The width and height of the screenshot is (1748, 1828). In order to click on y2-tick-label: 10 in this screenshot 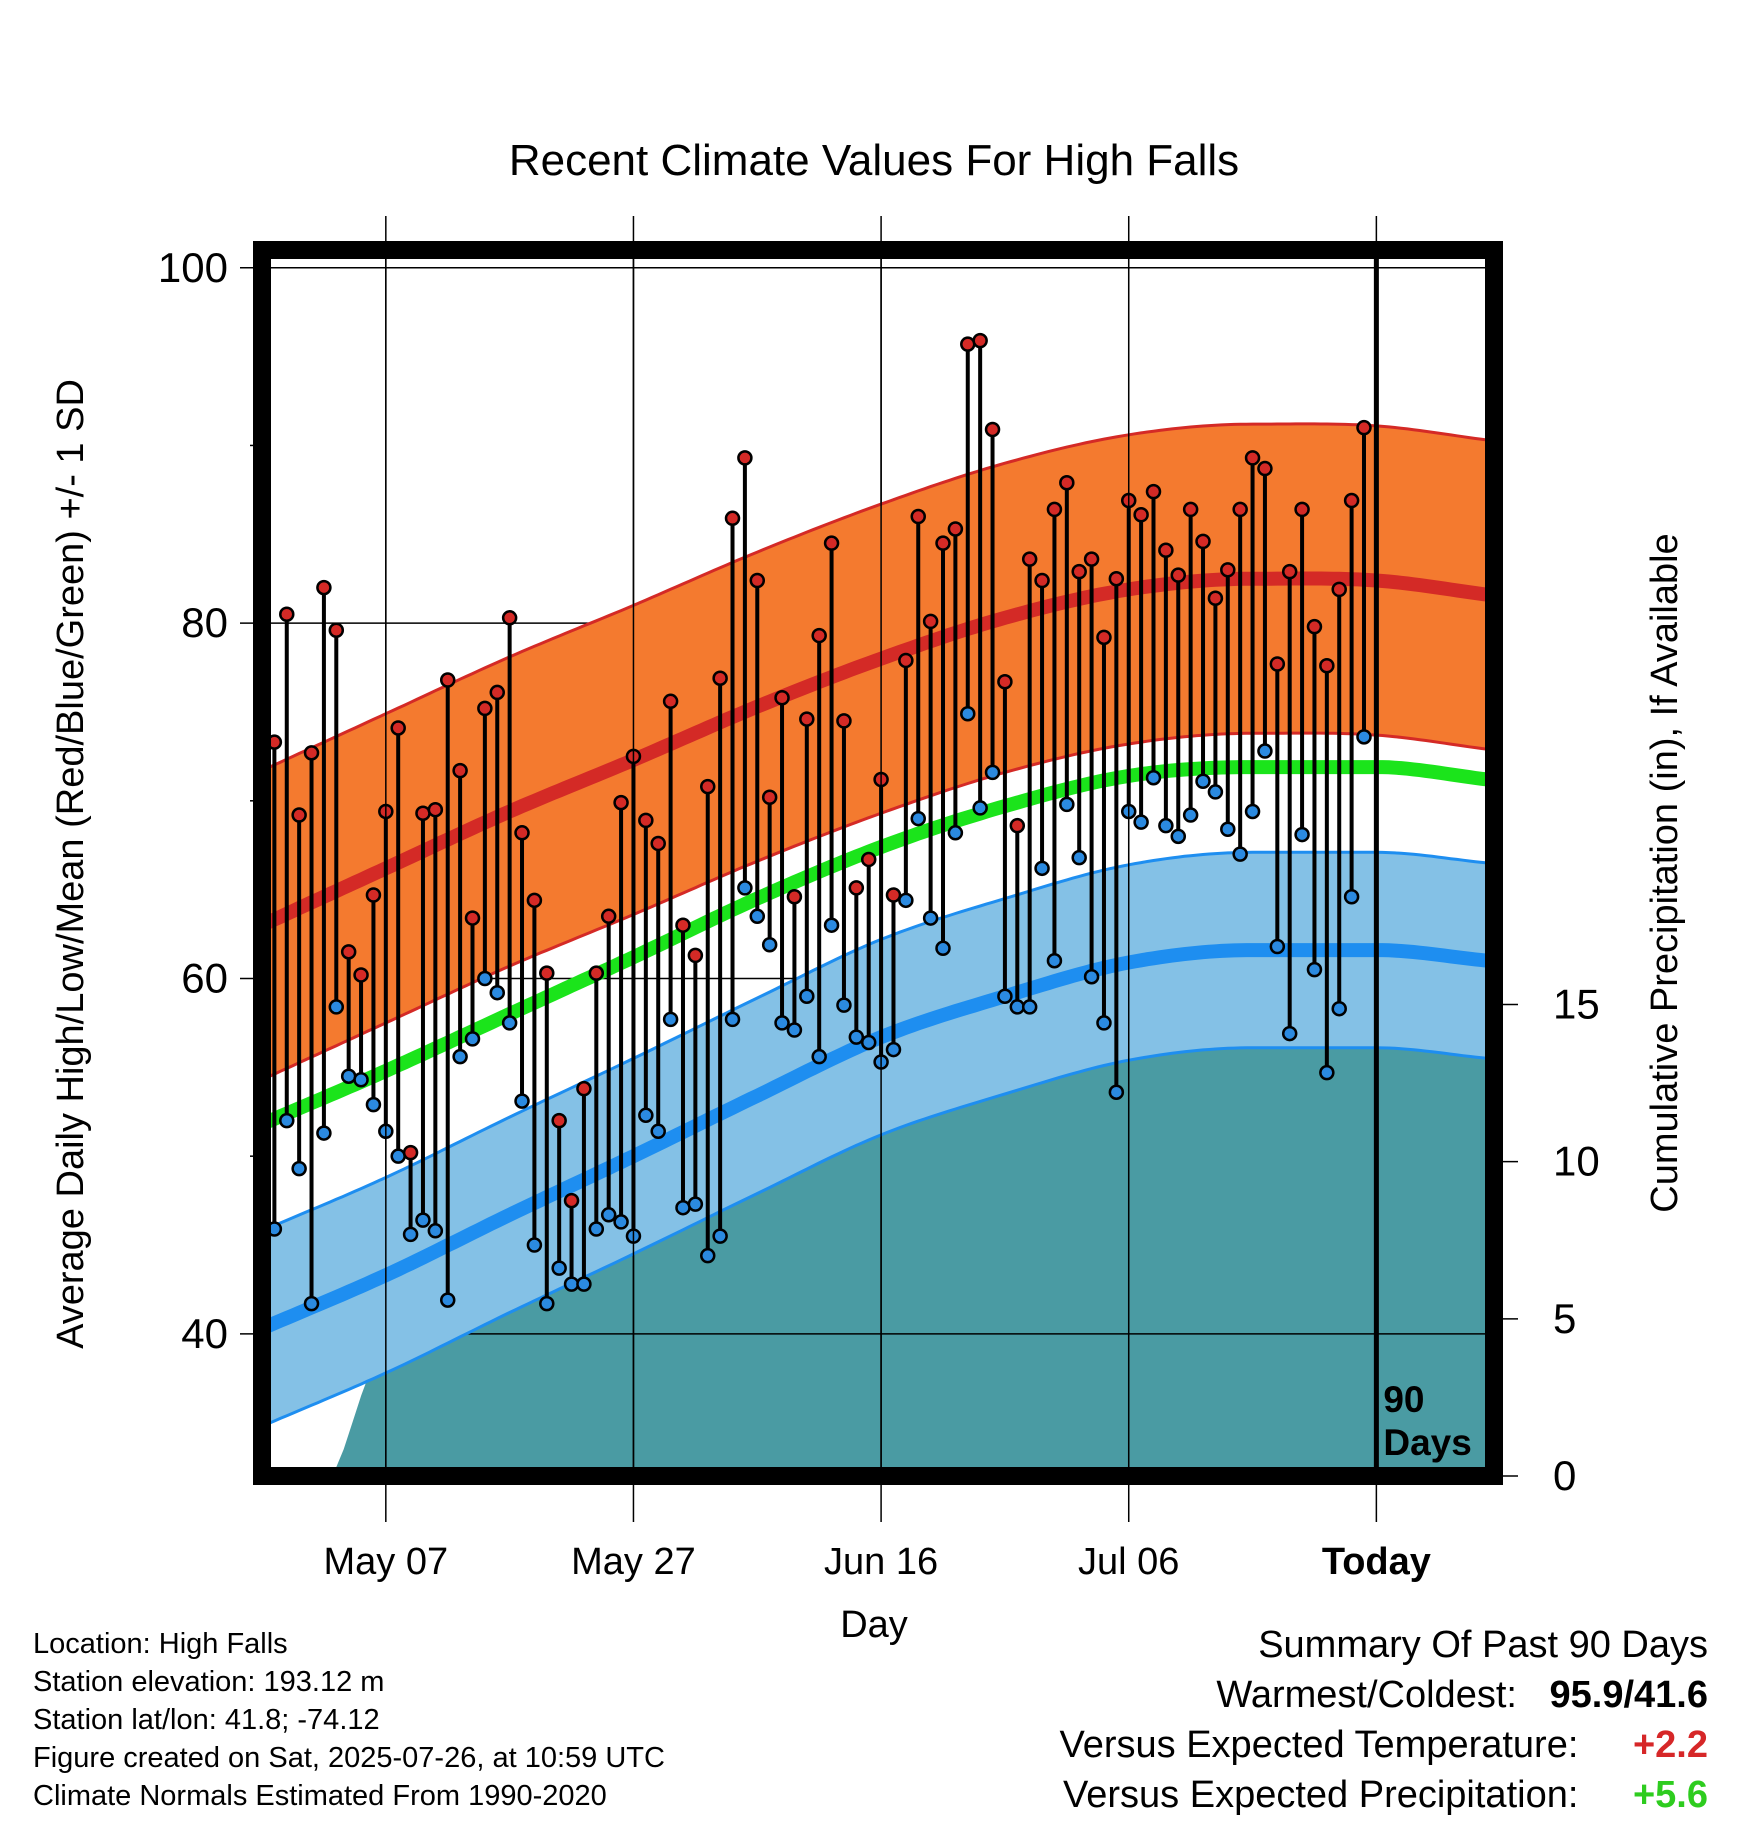, I will do `click(1576, 1161)`.